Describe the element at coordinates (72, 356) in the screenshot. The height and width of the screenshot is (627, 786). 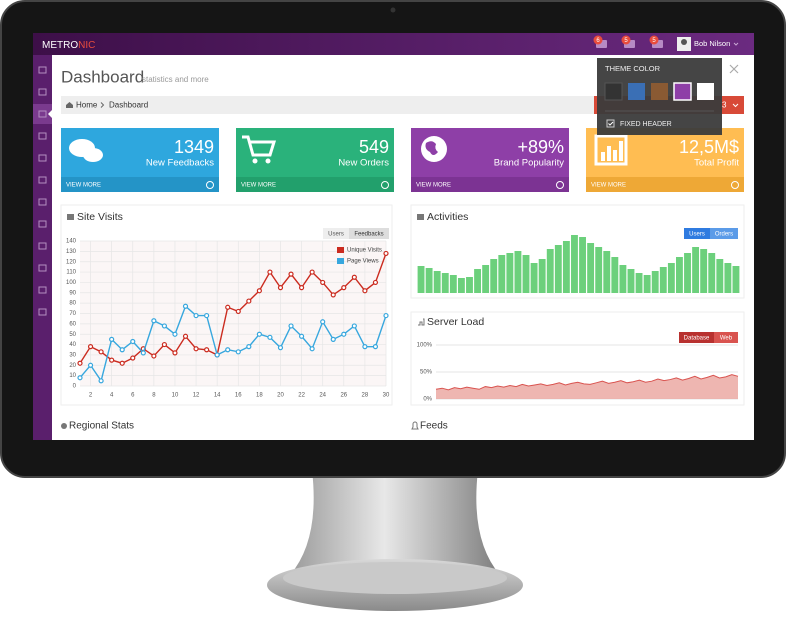
I see `y-tick-label: 30` at that location.